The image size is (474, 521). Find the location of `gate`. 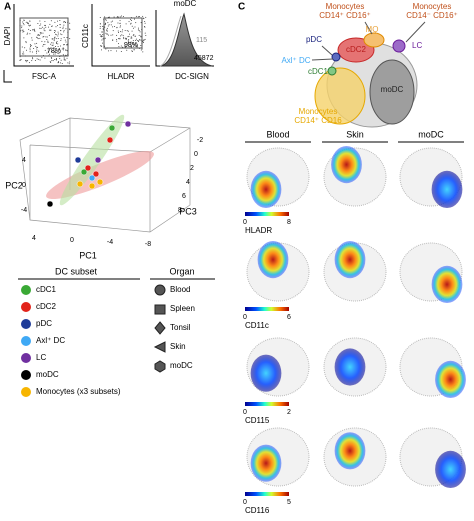

gate is located at coordinates (44, 37).